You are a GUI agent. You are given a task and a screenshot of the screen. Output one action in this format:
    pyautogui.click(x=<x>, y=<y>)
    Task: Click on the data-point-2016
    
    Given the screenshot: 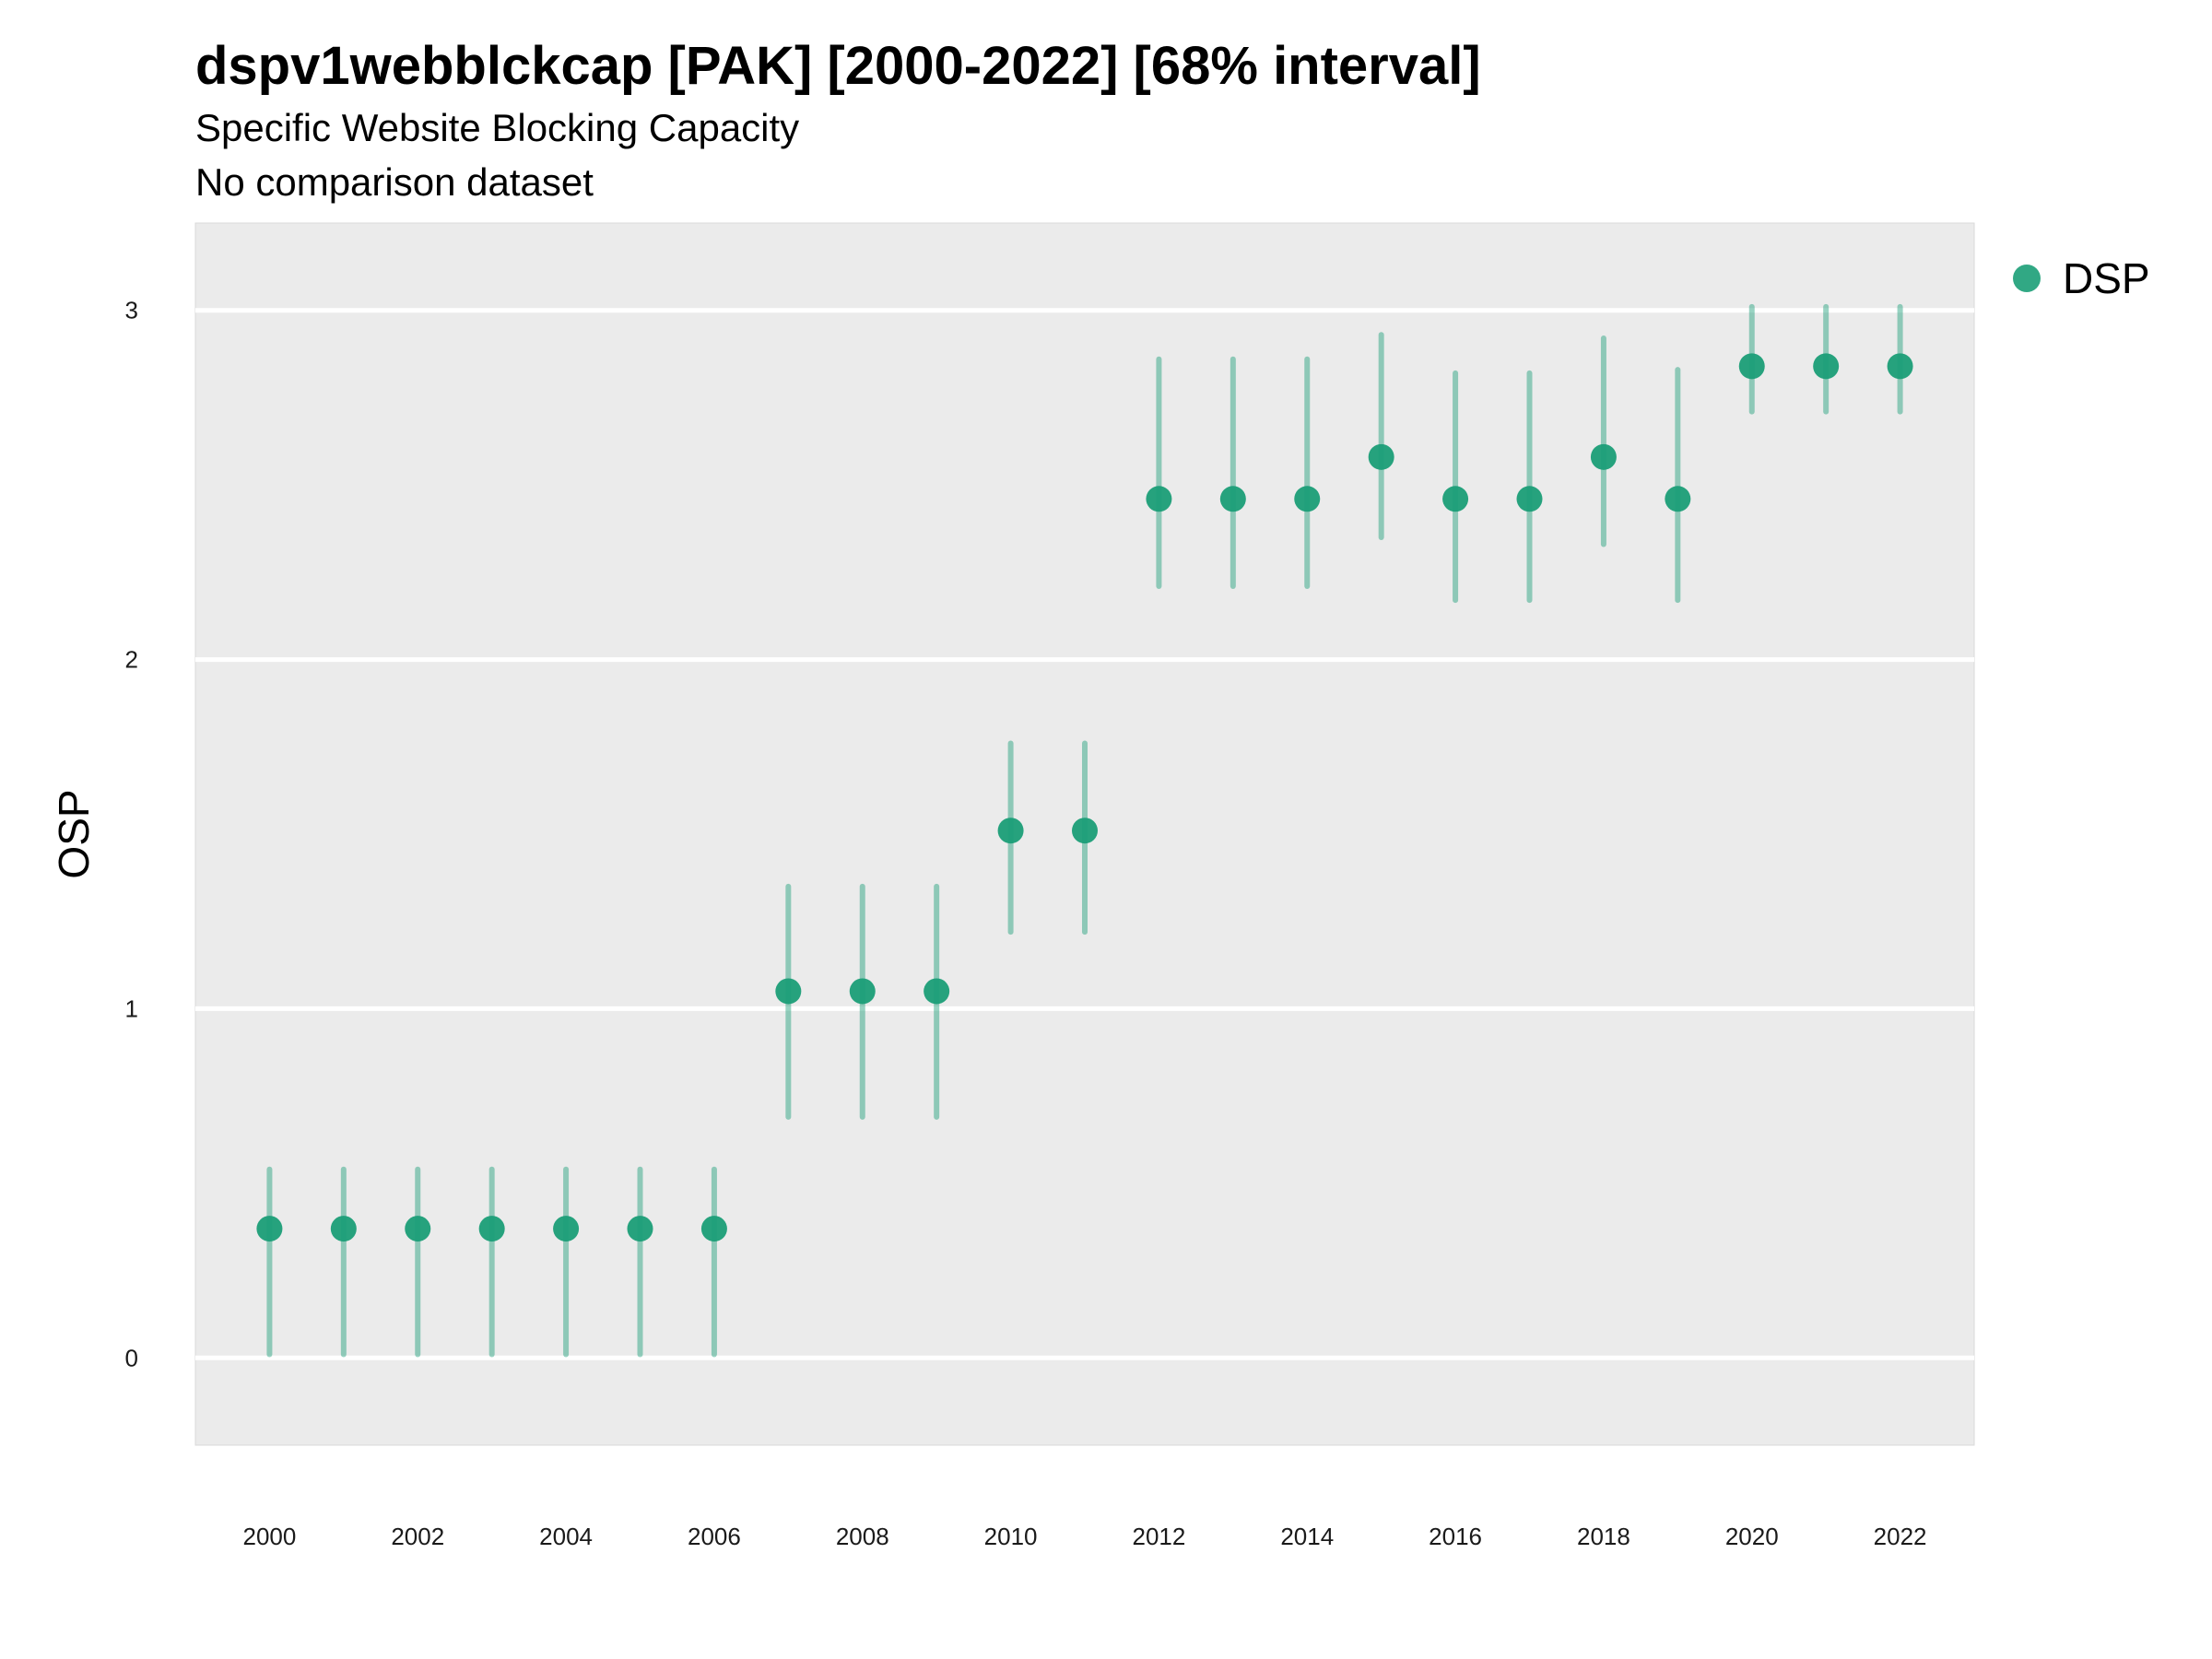 What is the action you would take?
    pyautogui.click(x=1455, y=499)
    